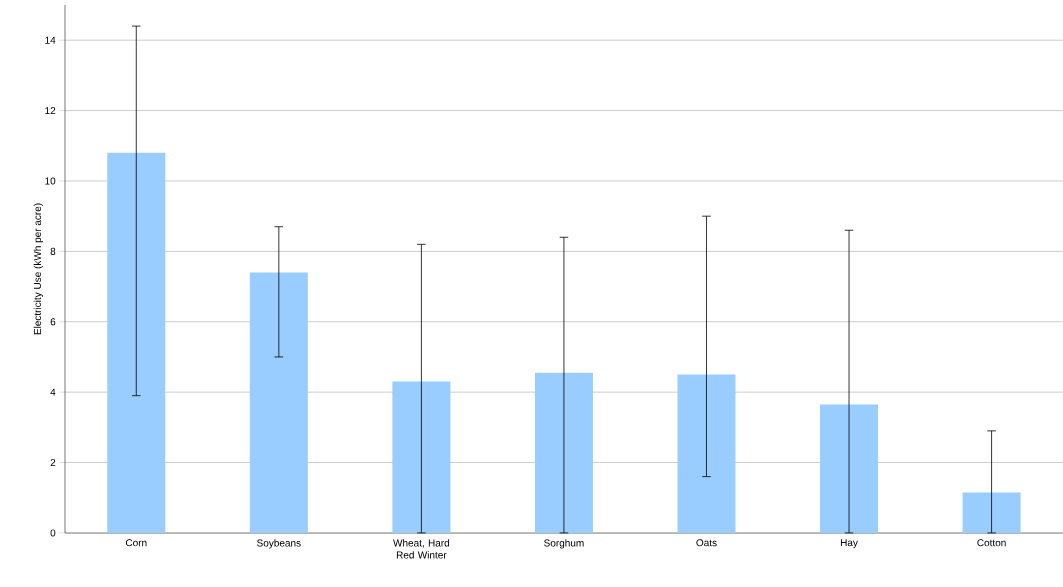 Image resolution: width=1063 pixels, height=587 pixels. What do you see at coordinates (706, 543) in the screenshot?
I see `x-tick-label: Oats` at bounding box center [706, 543].